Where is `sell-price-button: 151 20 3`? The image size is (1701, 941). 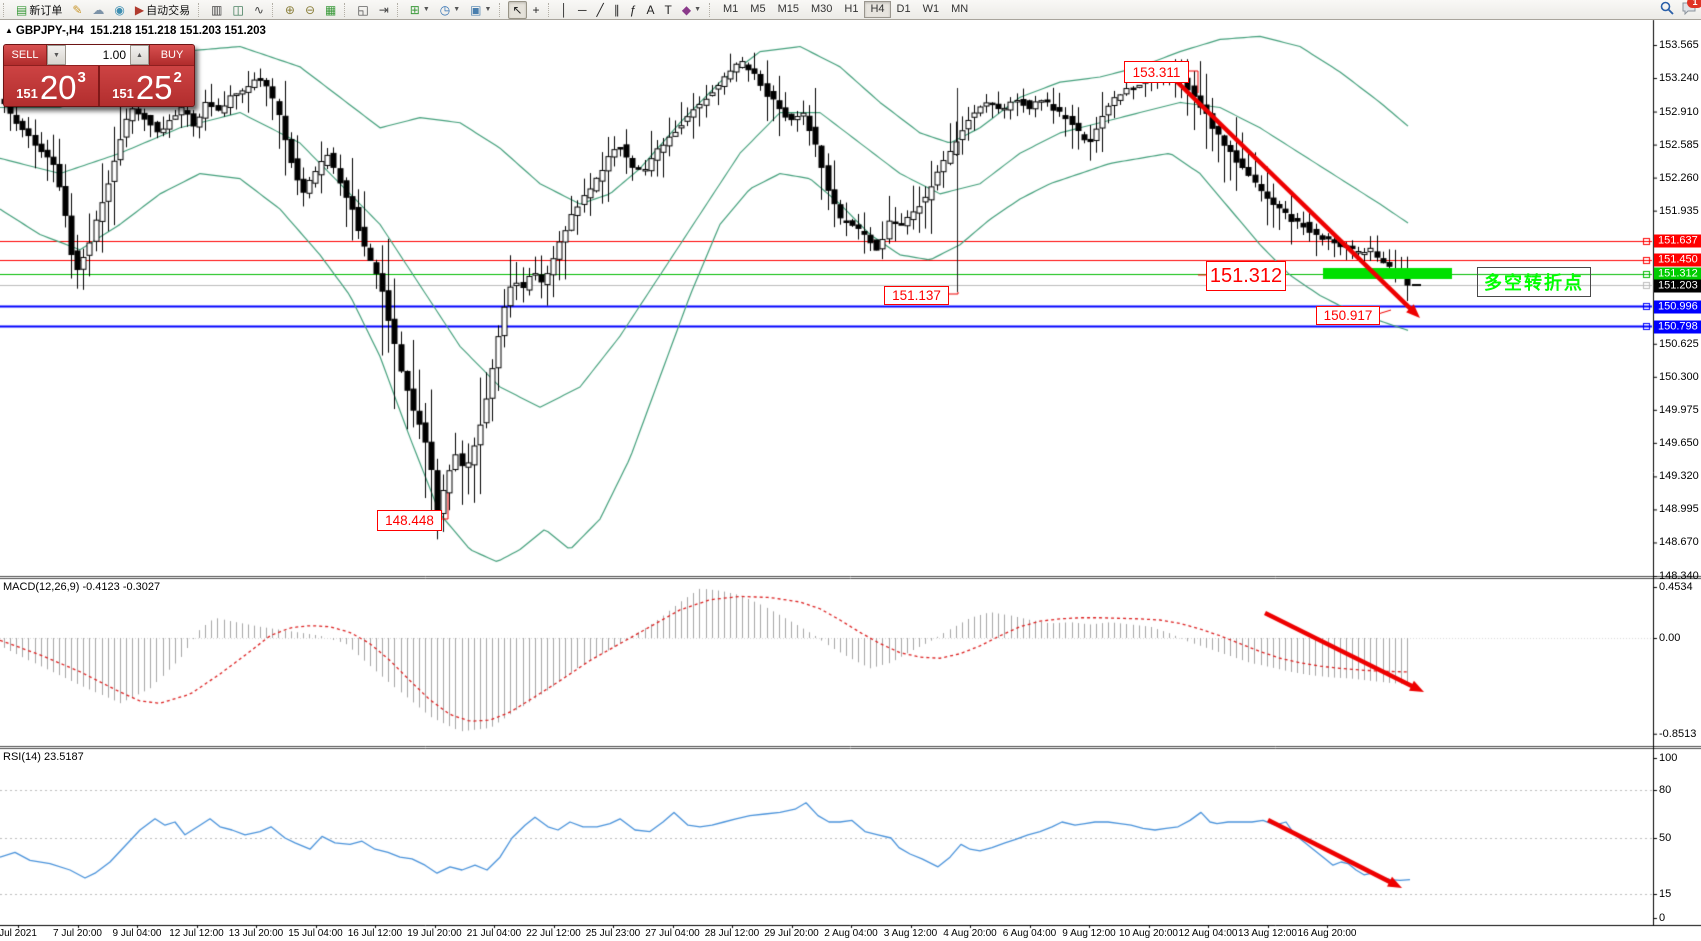
sell-price-button: 151 20 3 is located at coordinates (52, 86).